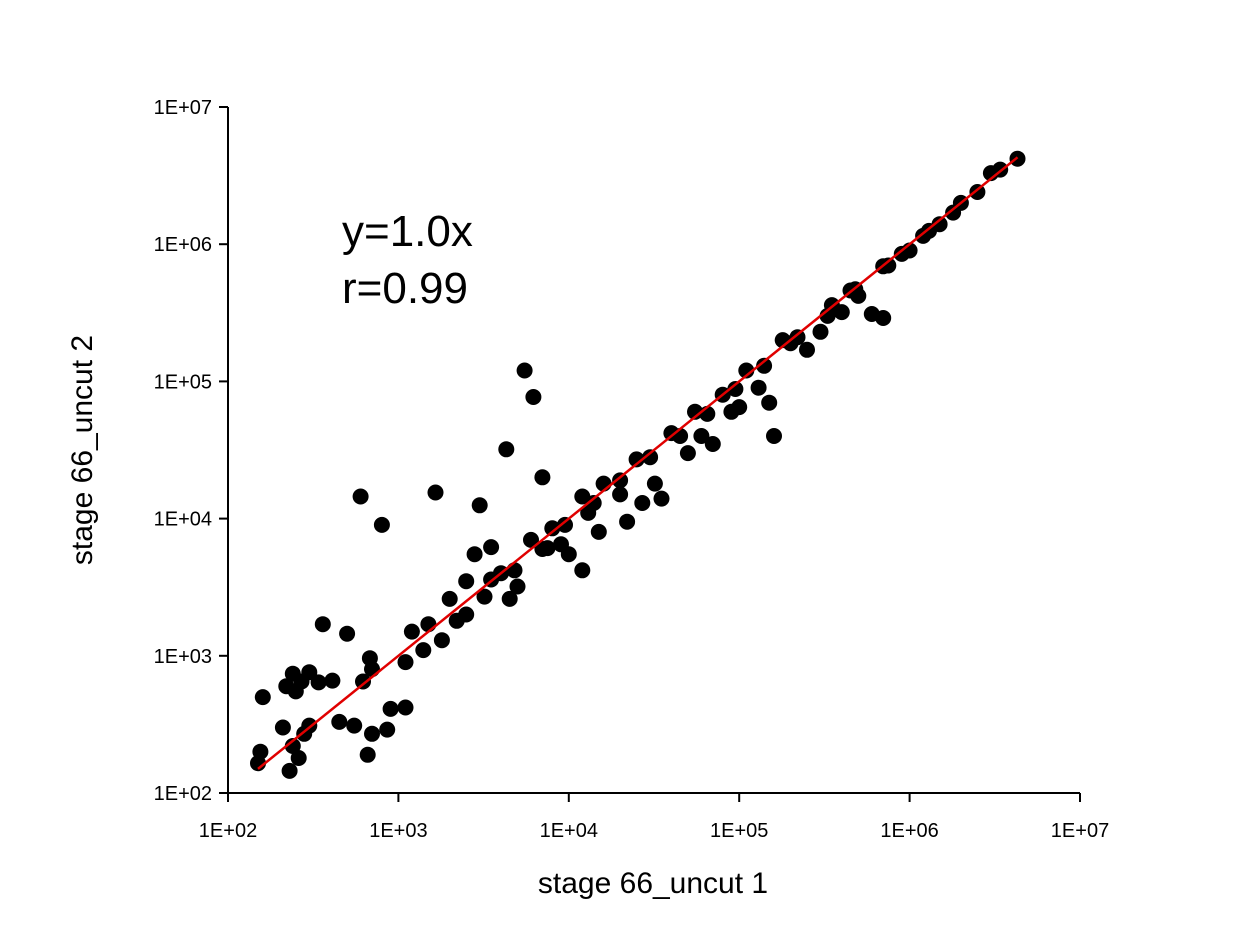  Describe the element at coordinates (183, 108) in the screenshot. I see `y-tick-label: 1E+07` at that location.